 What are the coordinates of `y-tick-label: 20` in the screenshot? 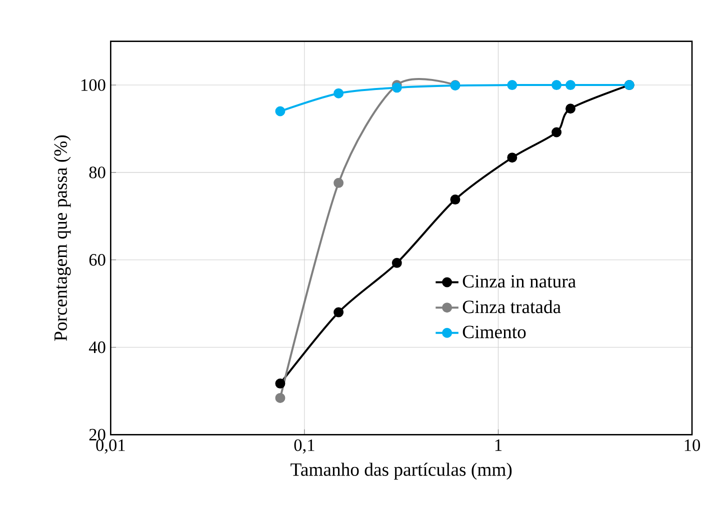 It's located at (97, 434).